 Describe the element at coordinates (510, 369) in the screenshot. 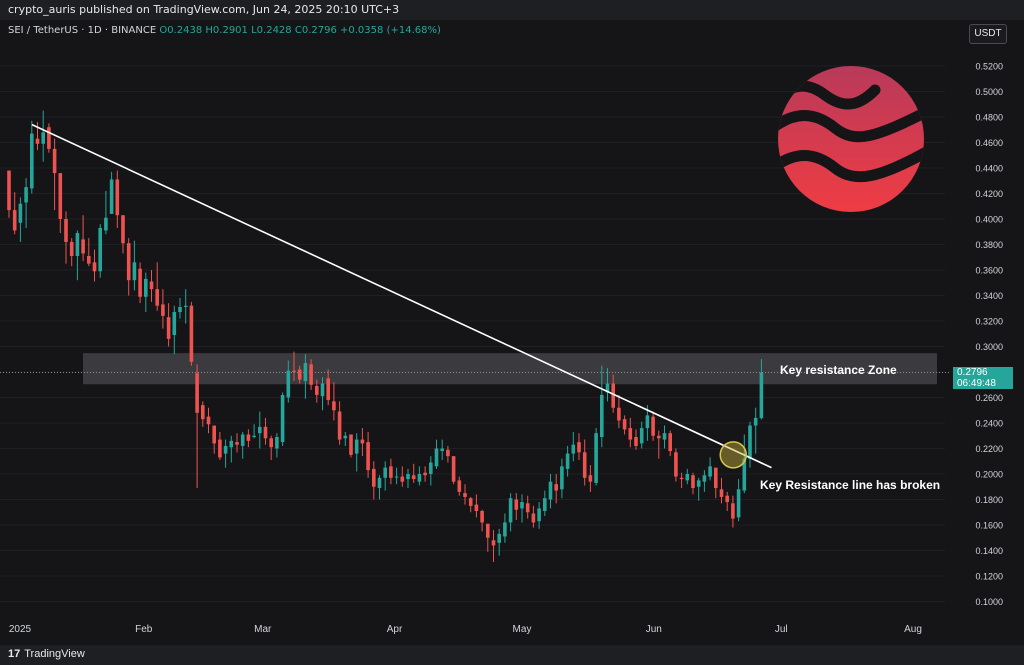

I see `resistance-zone` at that location.